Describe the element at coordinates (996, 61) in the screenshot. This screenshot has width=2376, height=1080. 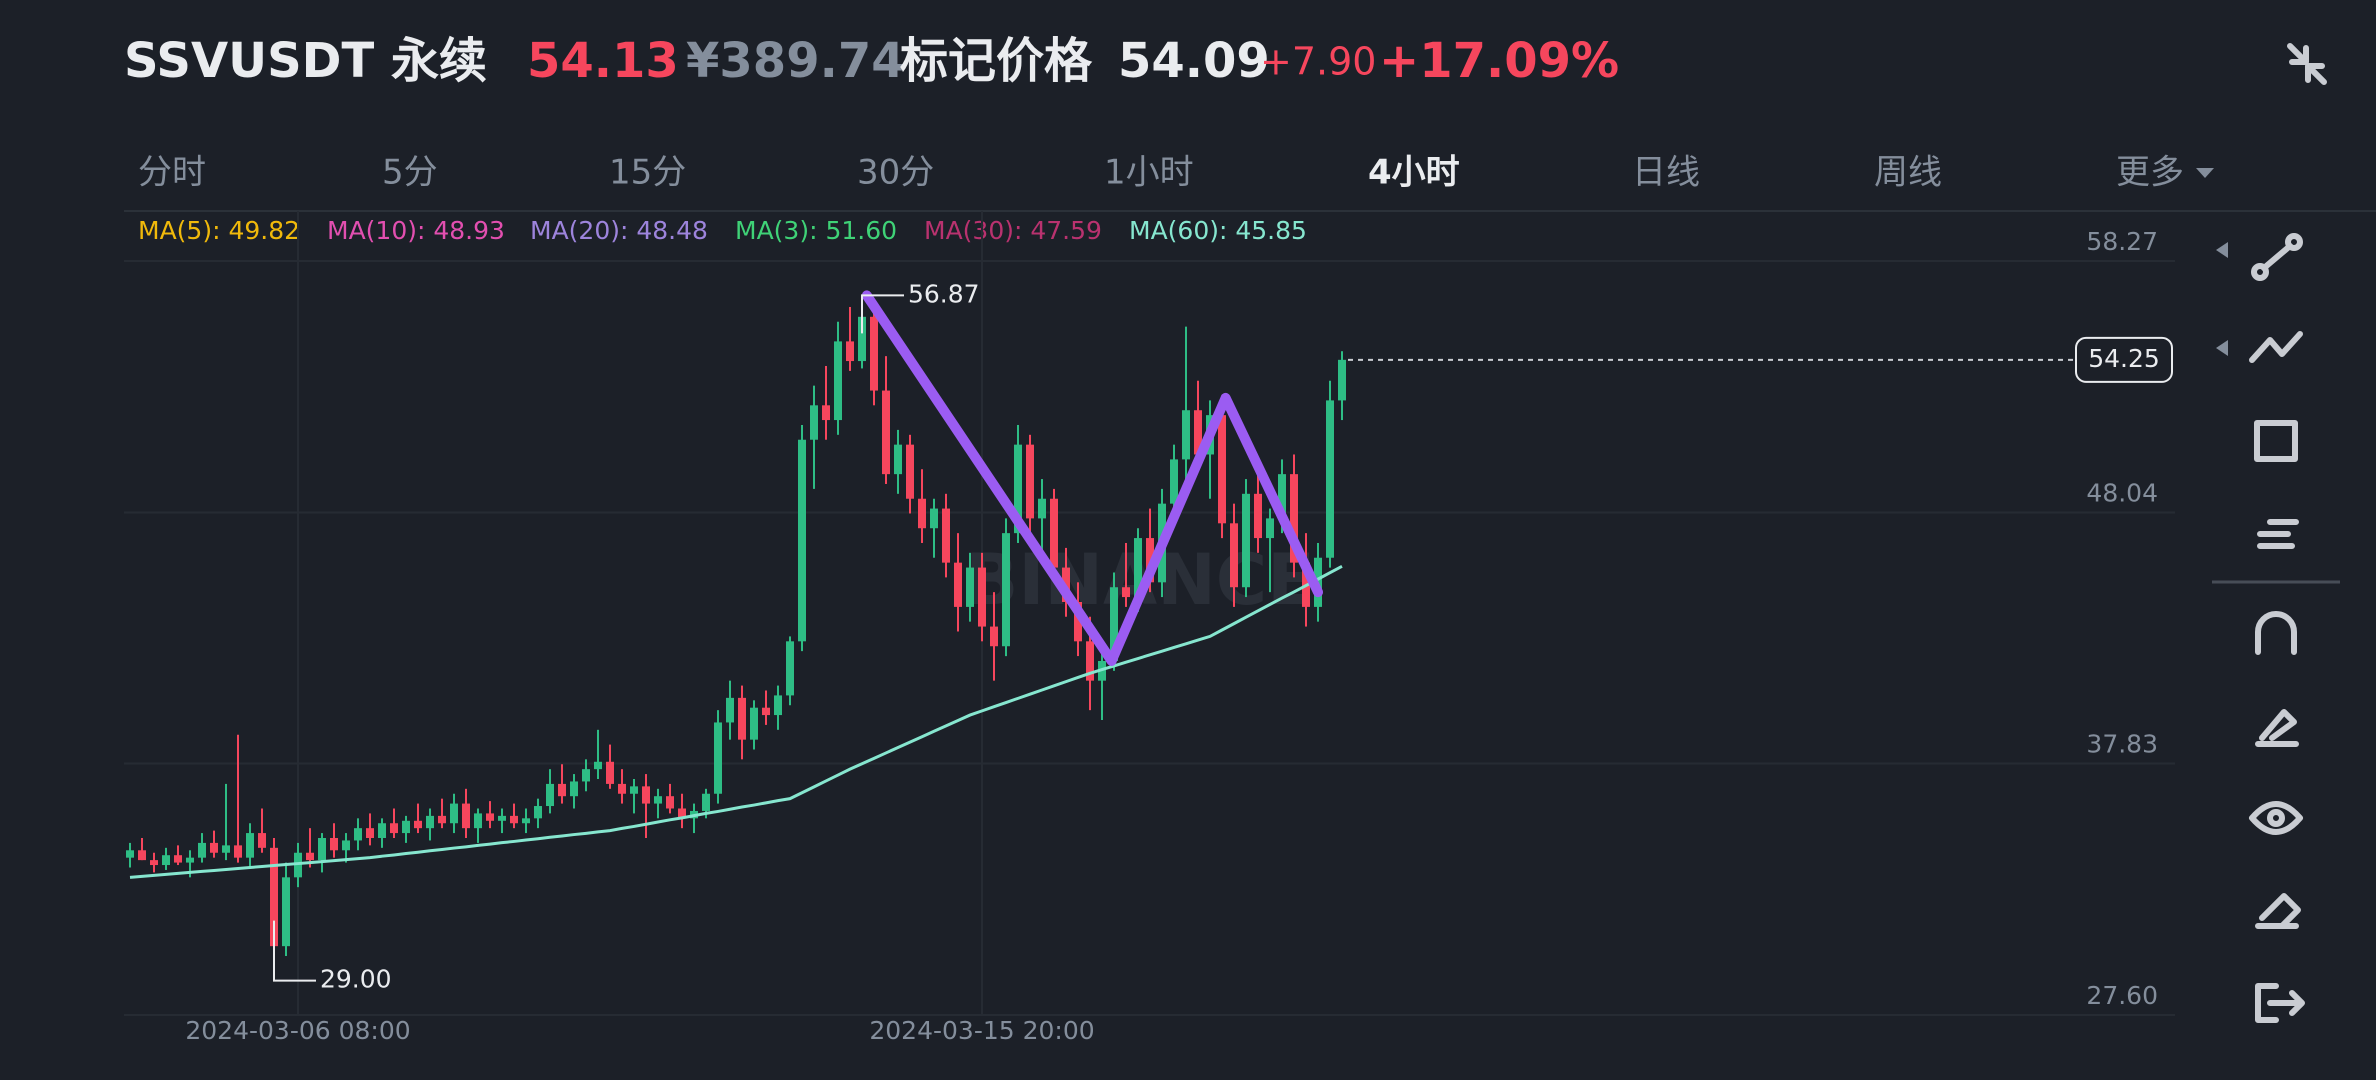
I see `mark-label: 标记价格` at that location.